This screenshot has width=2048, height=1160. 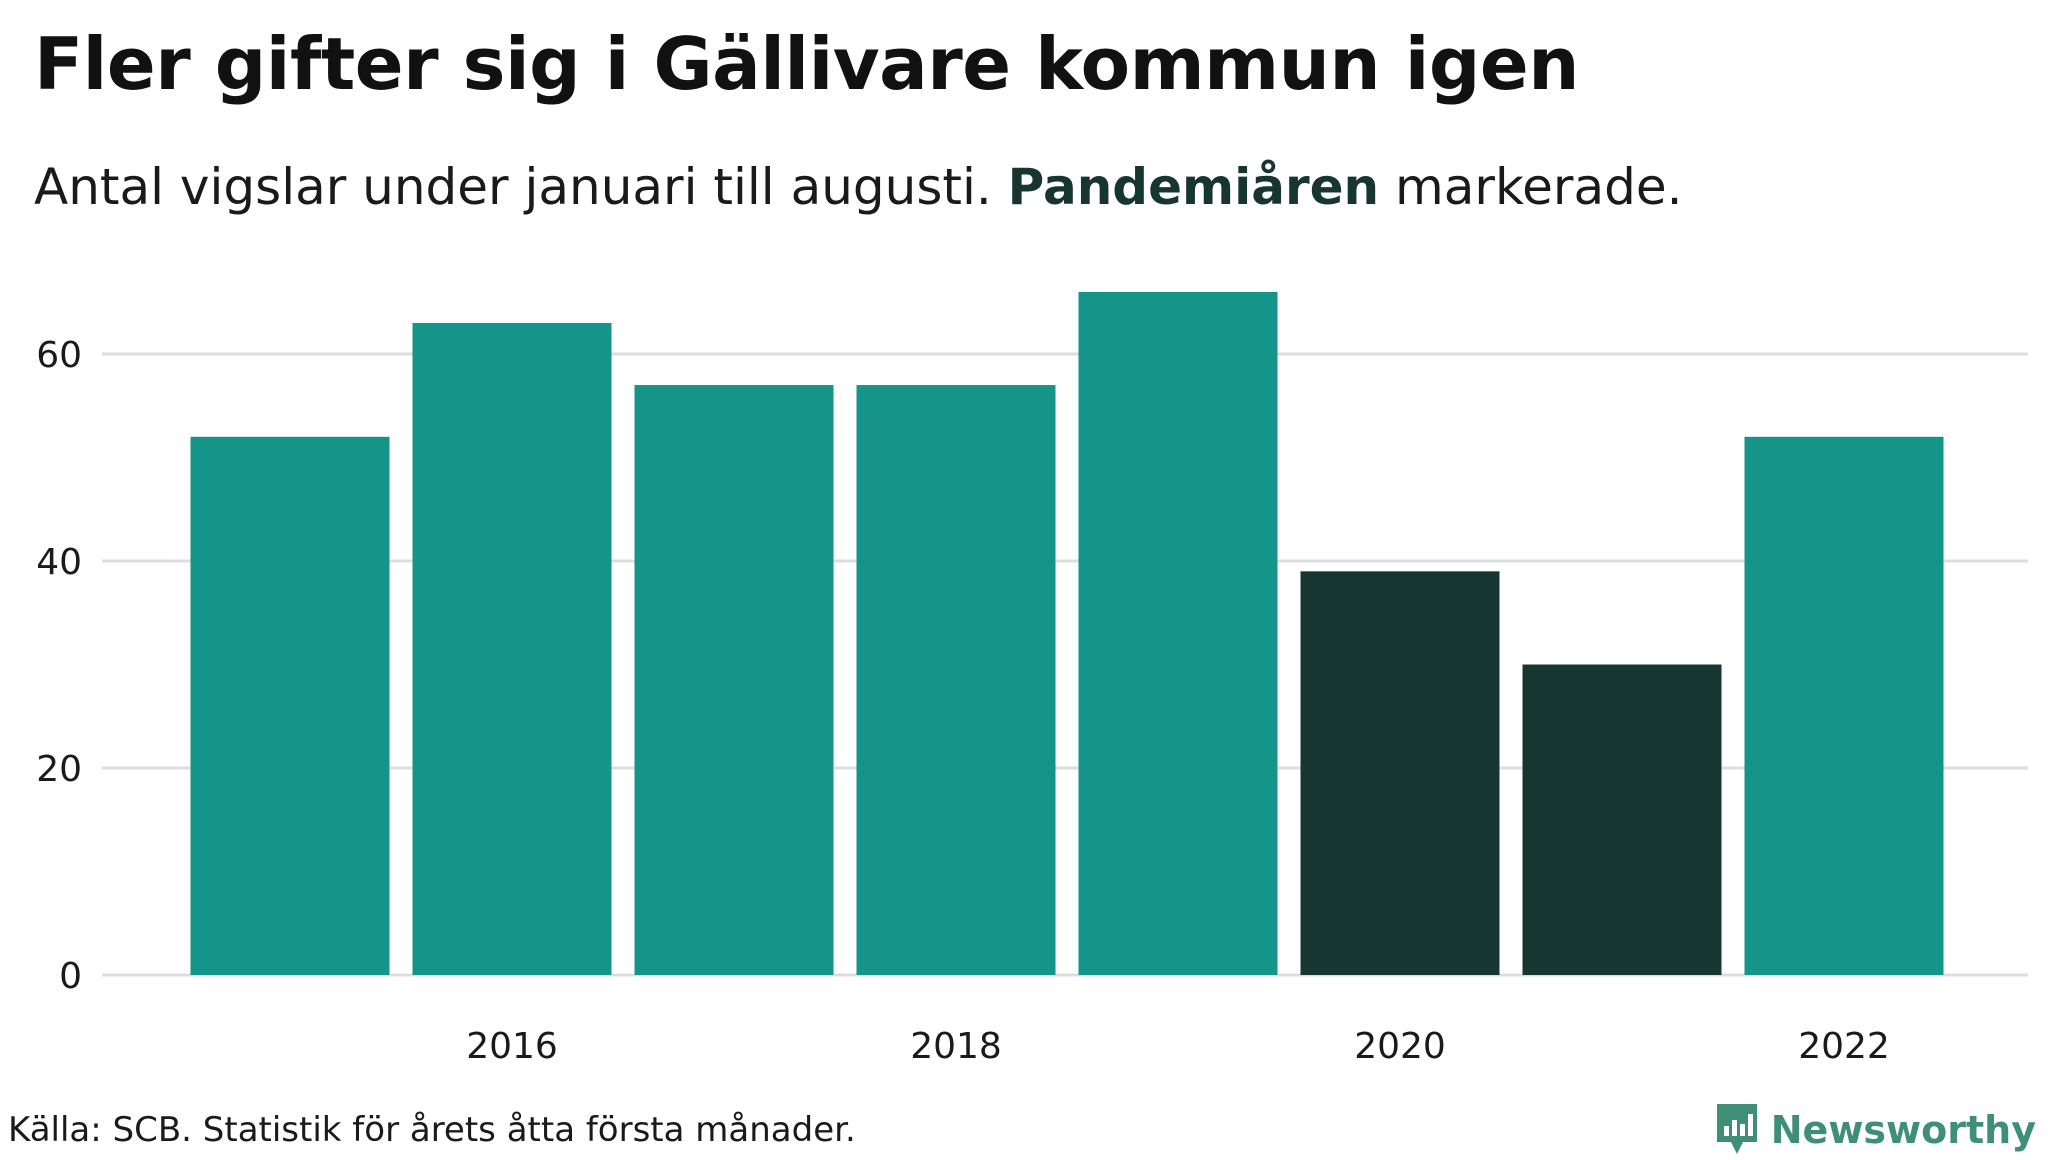 What do you see at coordinates (59, 355) in the screenshot?
I see `y-tick-label: 60` at bounding box center [59, 355].